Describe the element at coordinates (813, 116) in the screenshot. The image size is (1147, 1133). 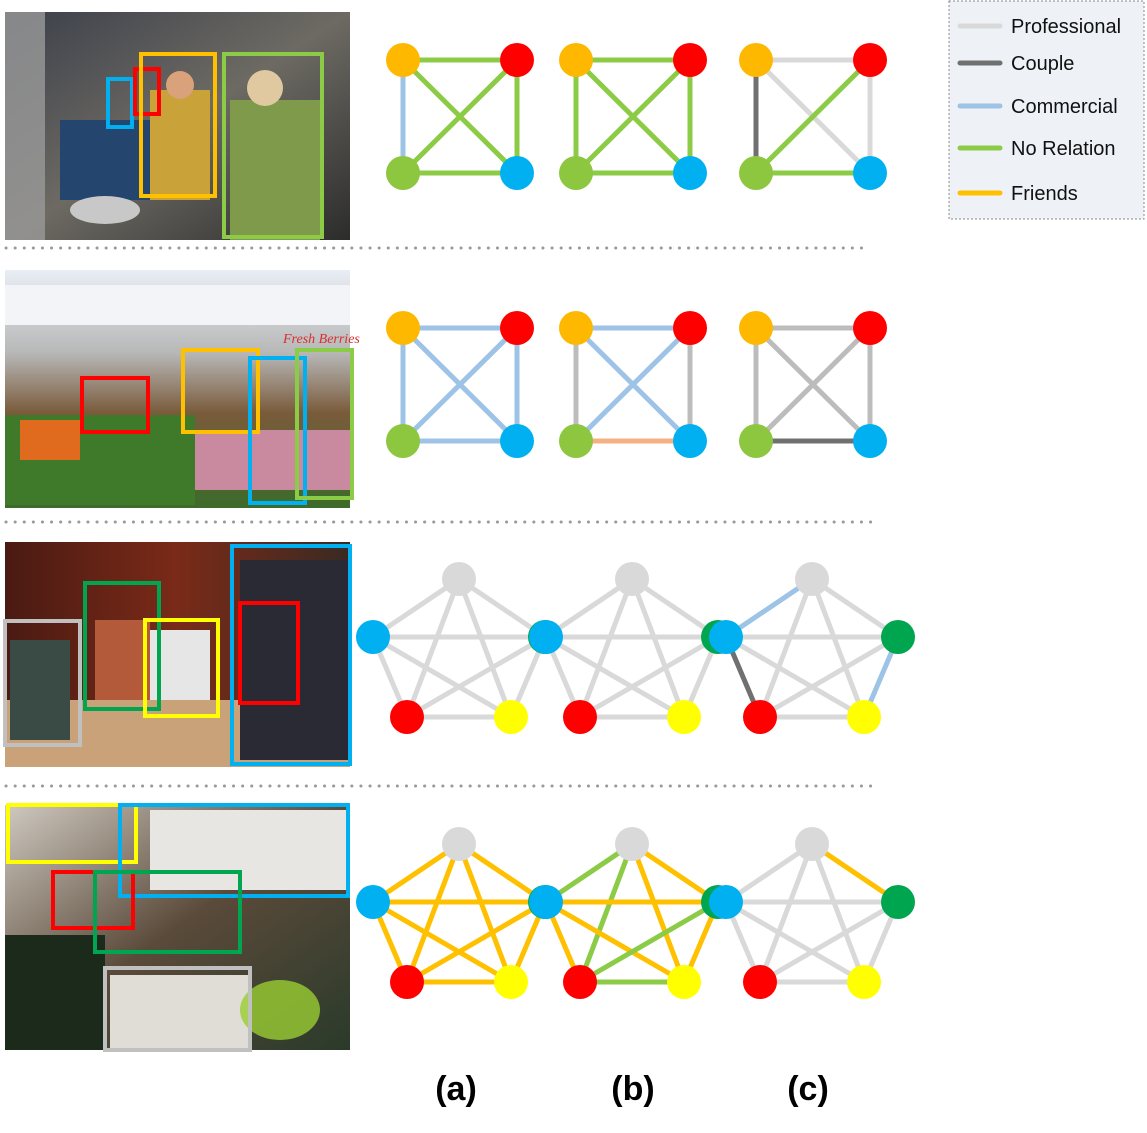
I see `graph-r1-c3` at that location.